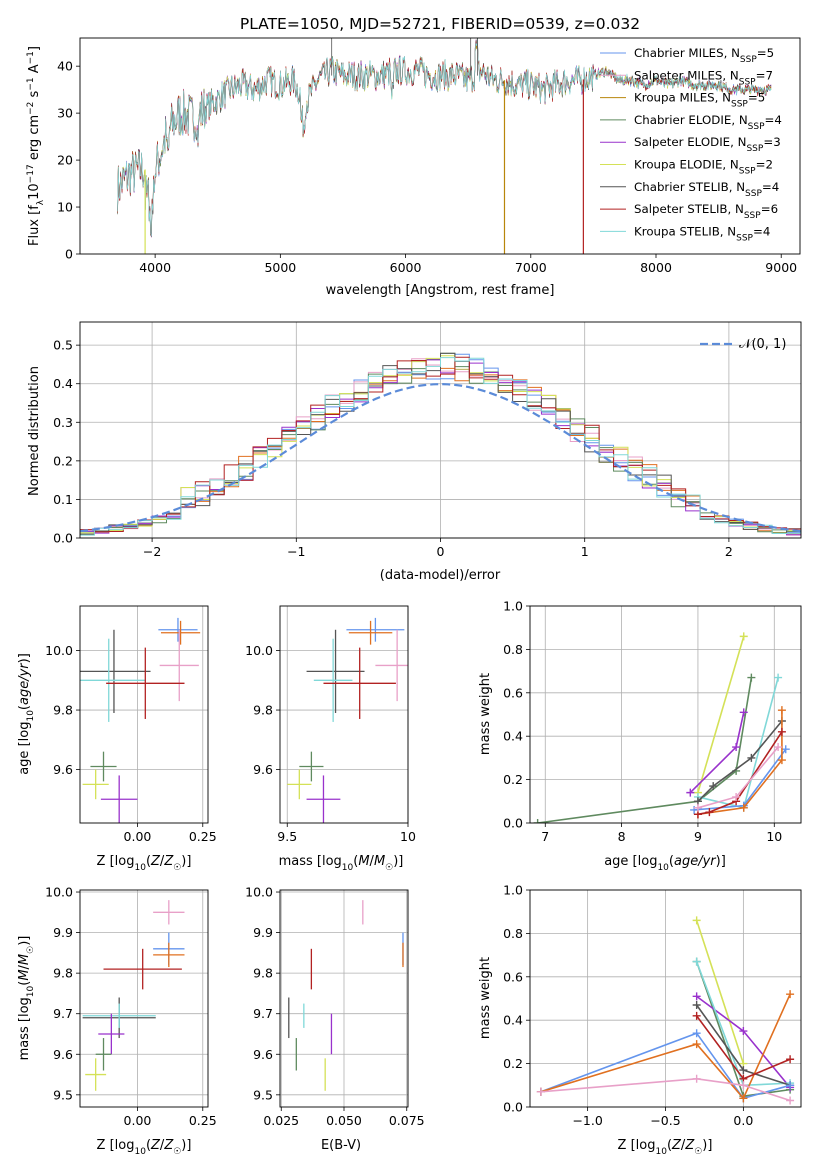  I want to click on histogram-series, so click(440, 443).